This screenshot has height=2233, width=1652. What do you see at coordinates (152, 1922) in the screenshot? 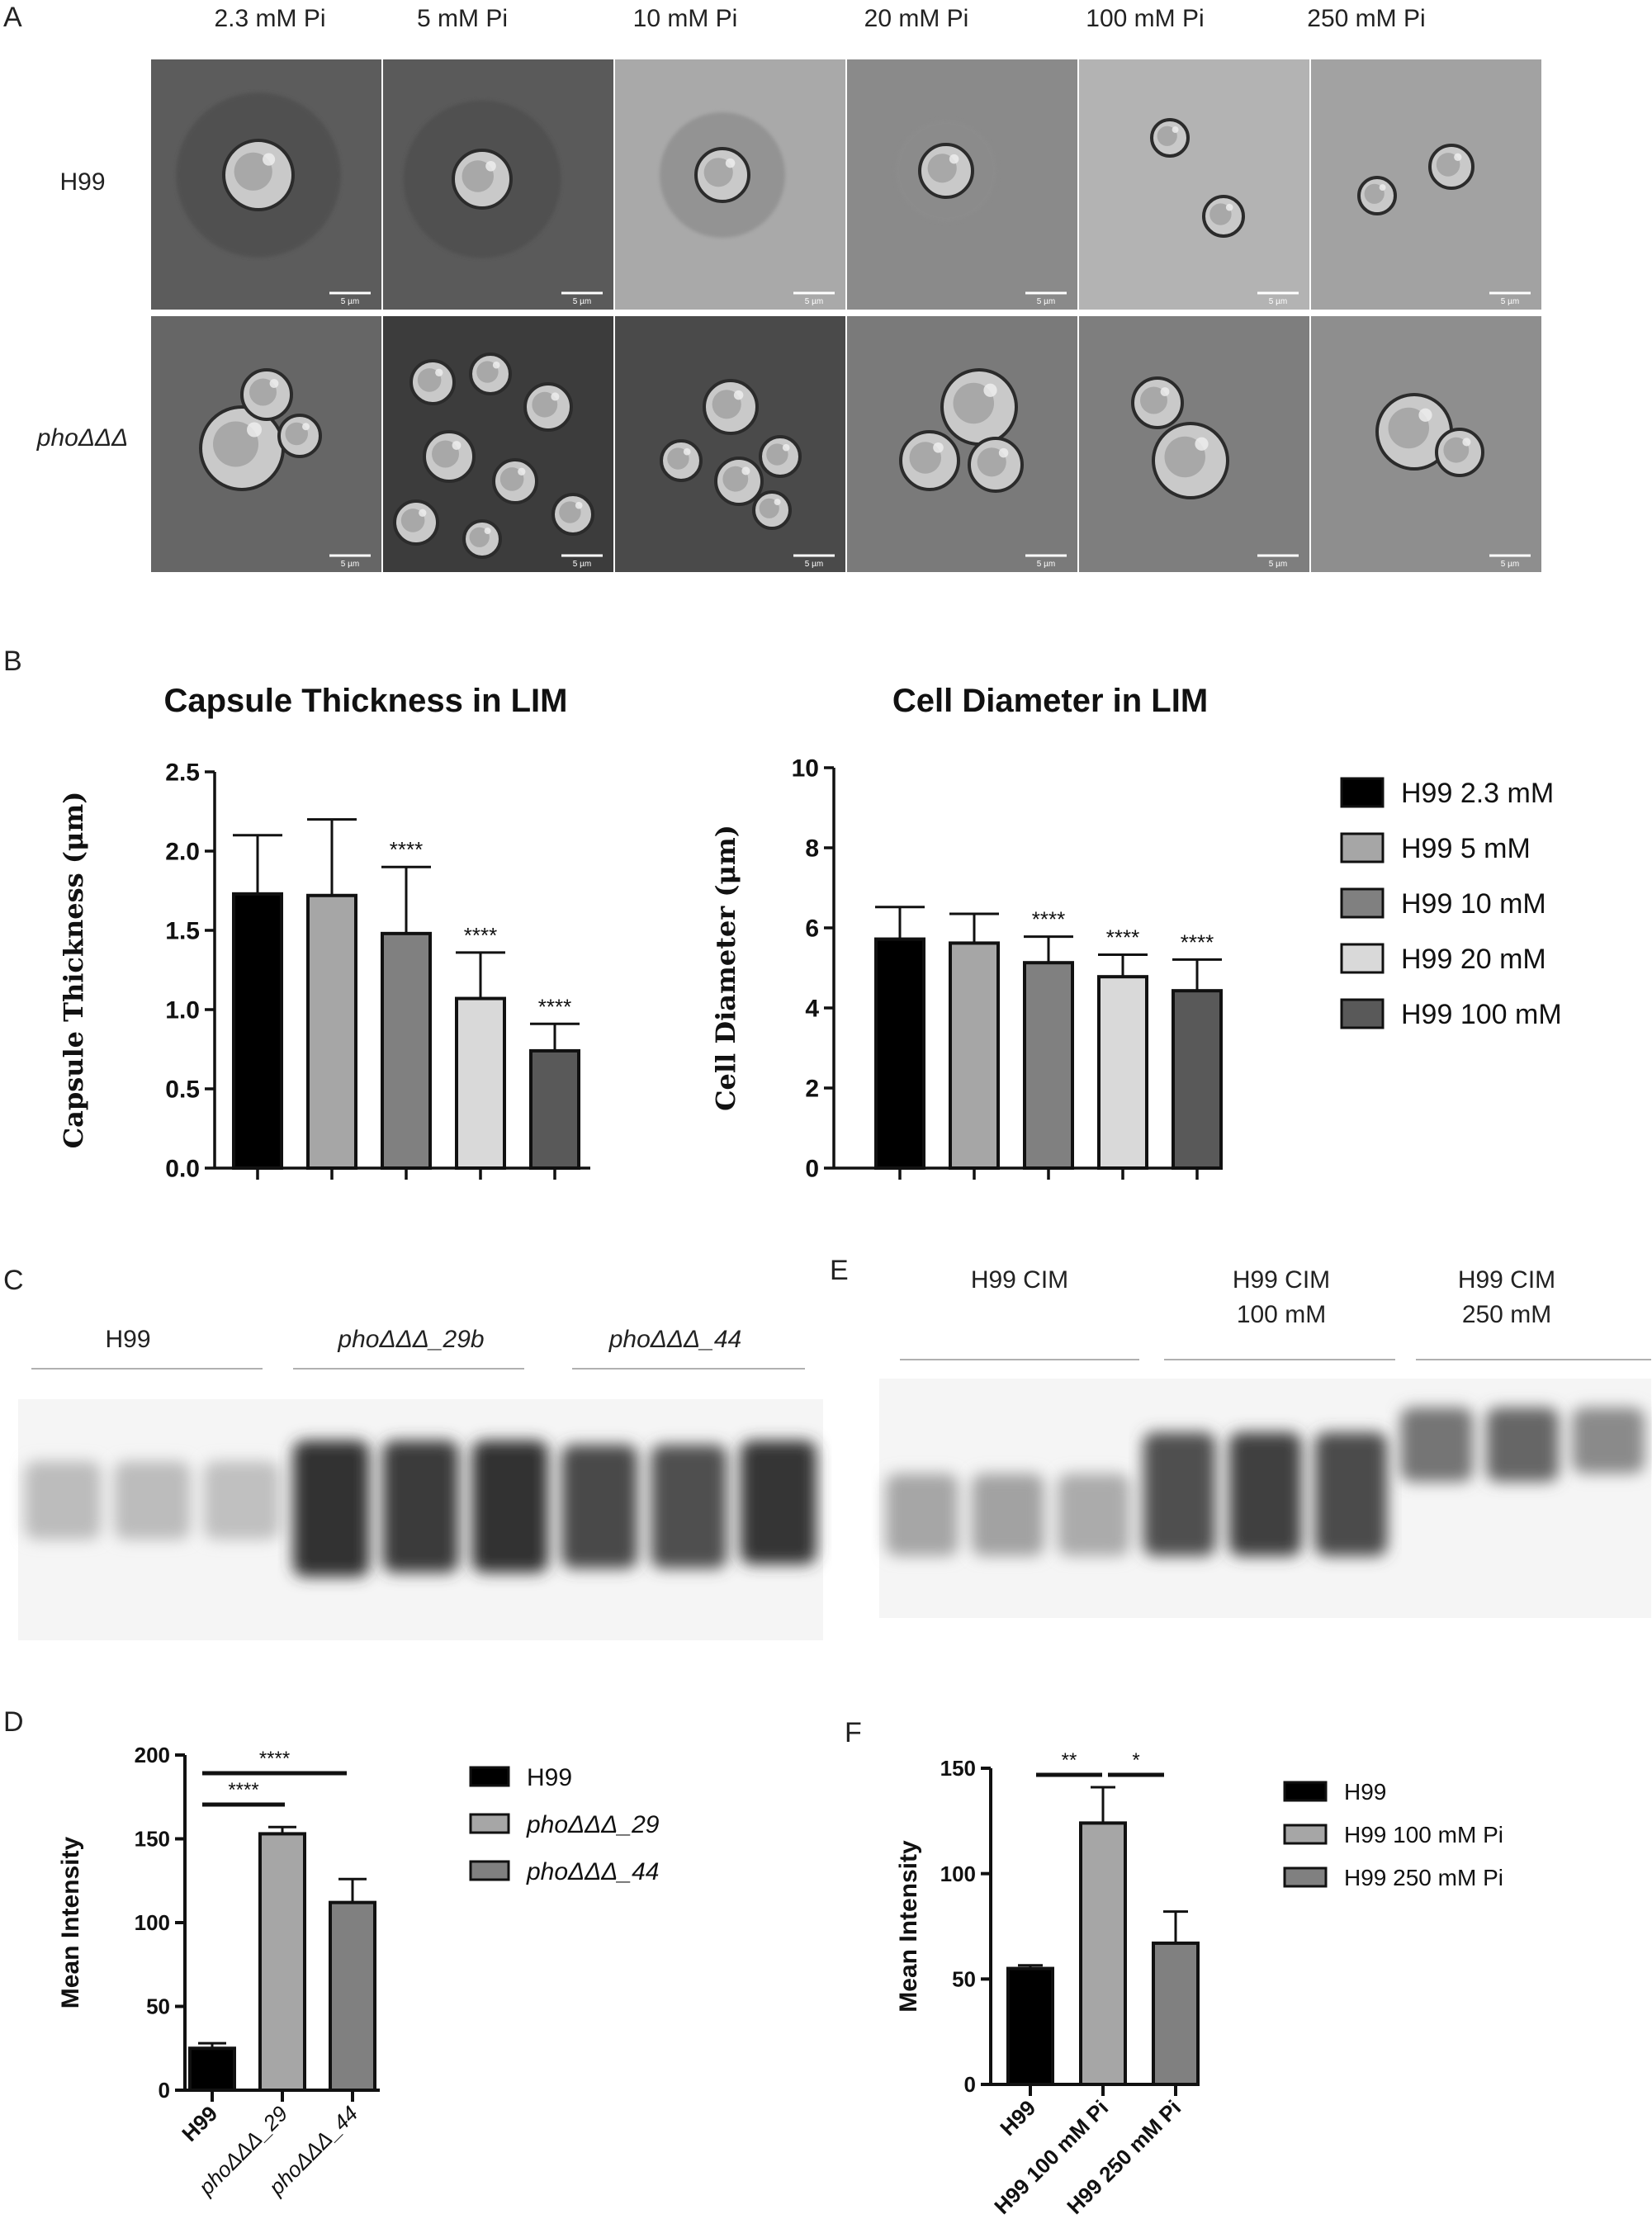
I see `y-tick-label: 100` at bounding box center [152, 1922].